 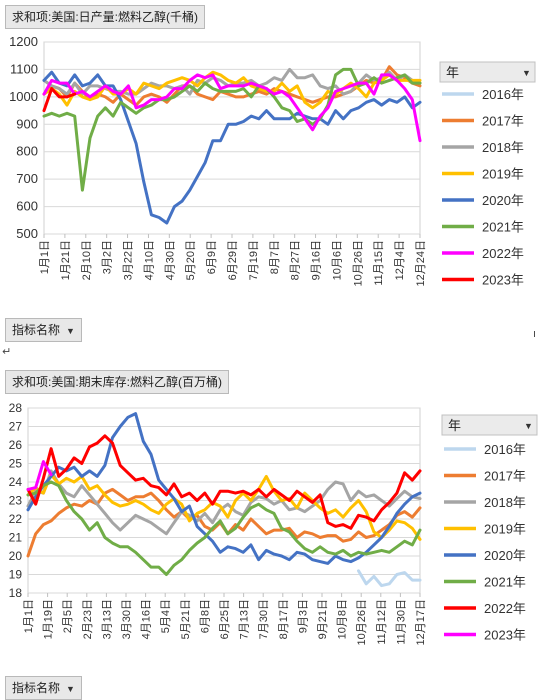 I want to click on x-tick-label: 8月17日, so click(x=284, y=619).